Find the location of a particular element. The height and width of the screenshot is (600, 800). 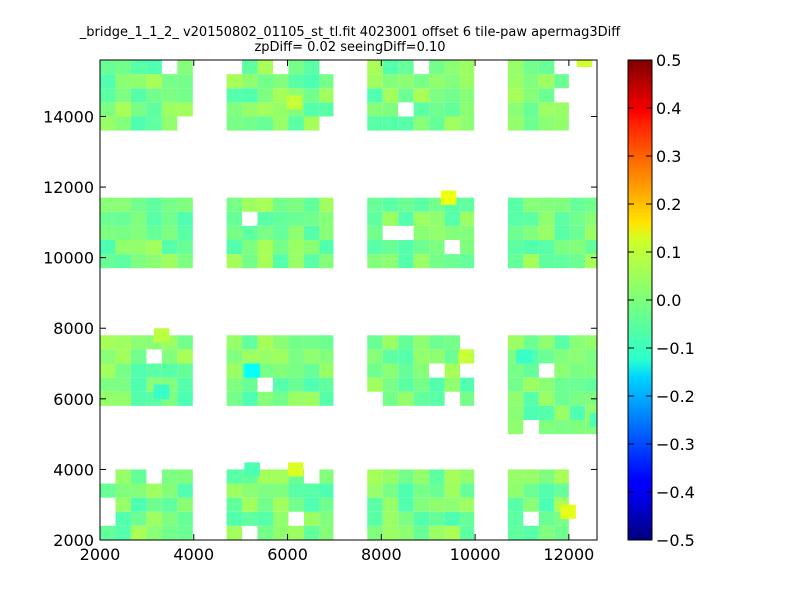

x-tick-label: 4000 is located at coordinates (193, 554).